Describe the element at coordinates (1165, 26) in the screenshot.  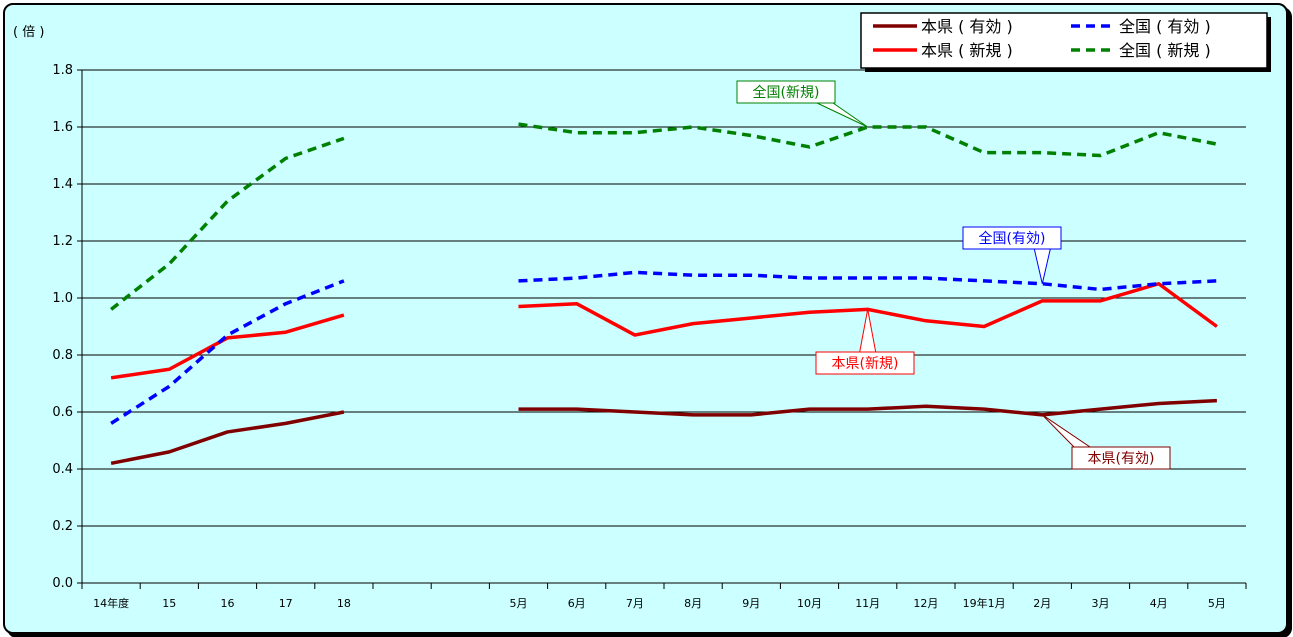
I see `legend-label: 全国 ( 有効 )` at that location.